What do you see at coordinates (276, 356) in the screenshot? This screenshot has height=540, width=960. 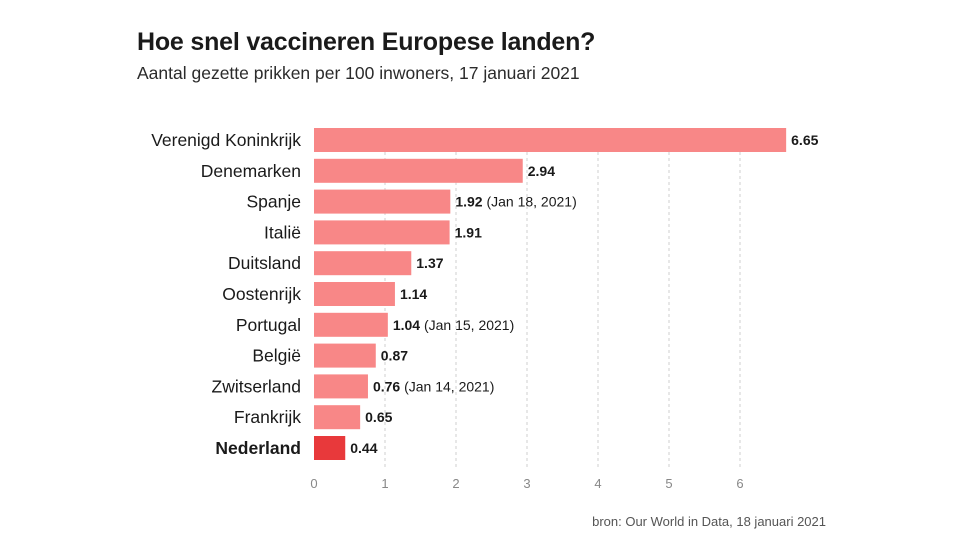 I see `category-label: België` at bounding box center [276, 356].